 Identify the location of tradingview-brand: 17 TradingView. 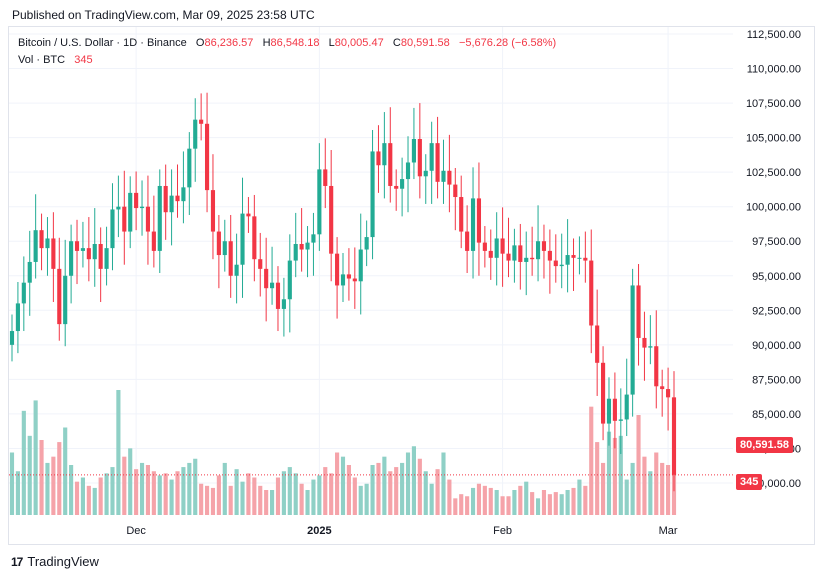
(55, 561).